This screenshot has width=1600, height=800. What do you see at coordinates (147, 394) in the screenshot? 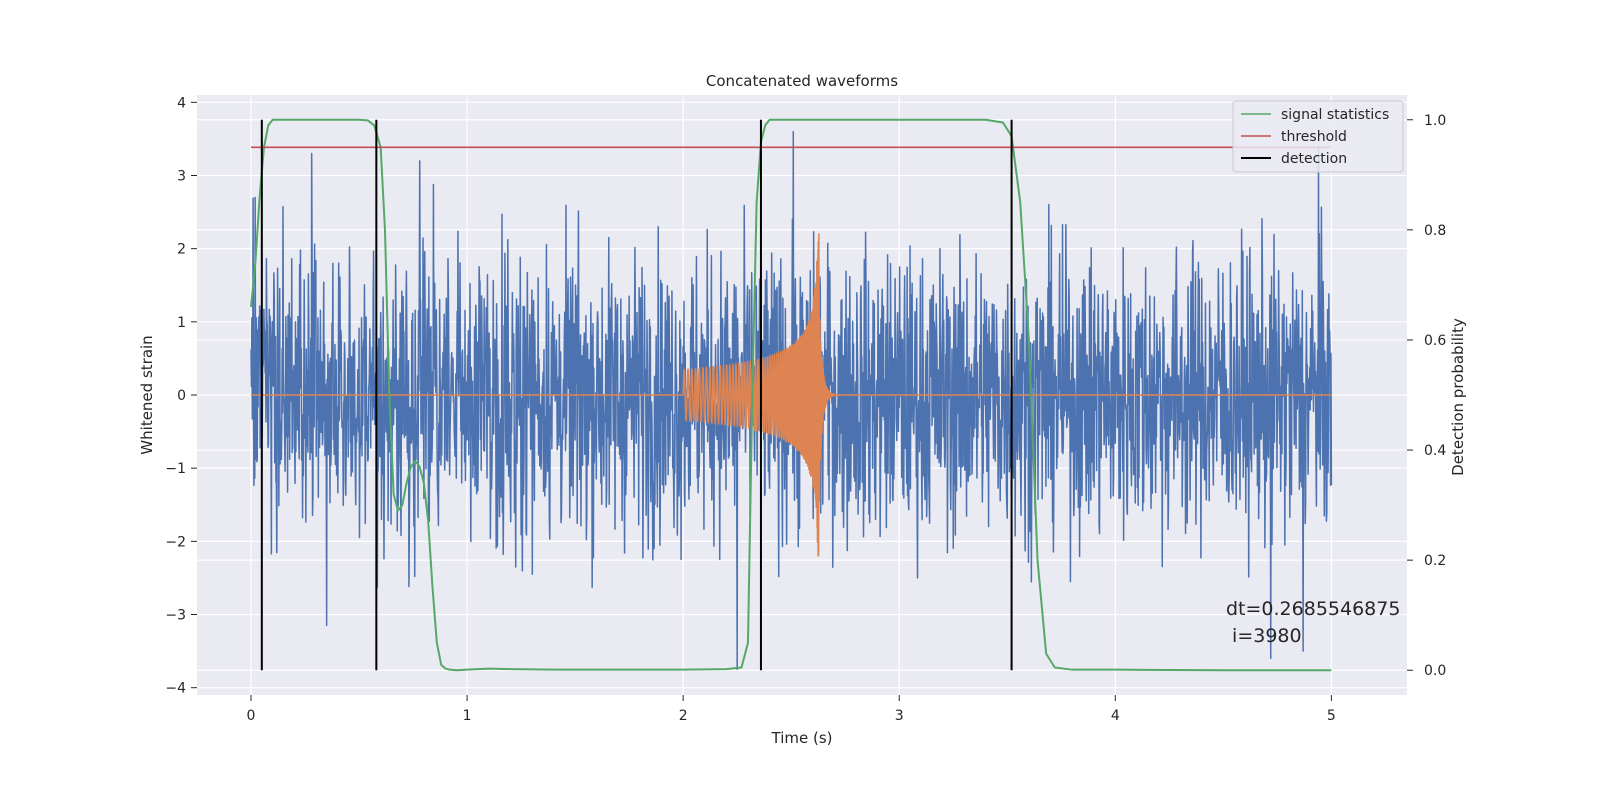
I see `y-axis-label: Whitened strain` at bounding box center [147, 394].